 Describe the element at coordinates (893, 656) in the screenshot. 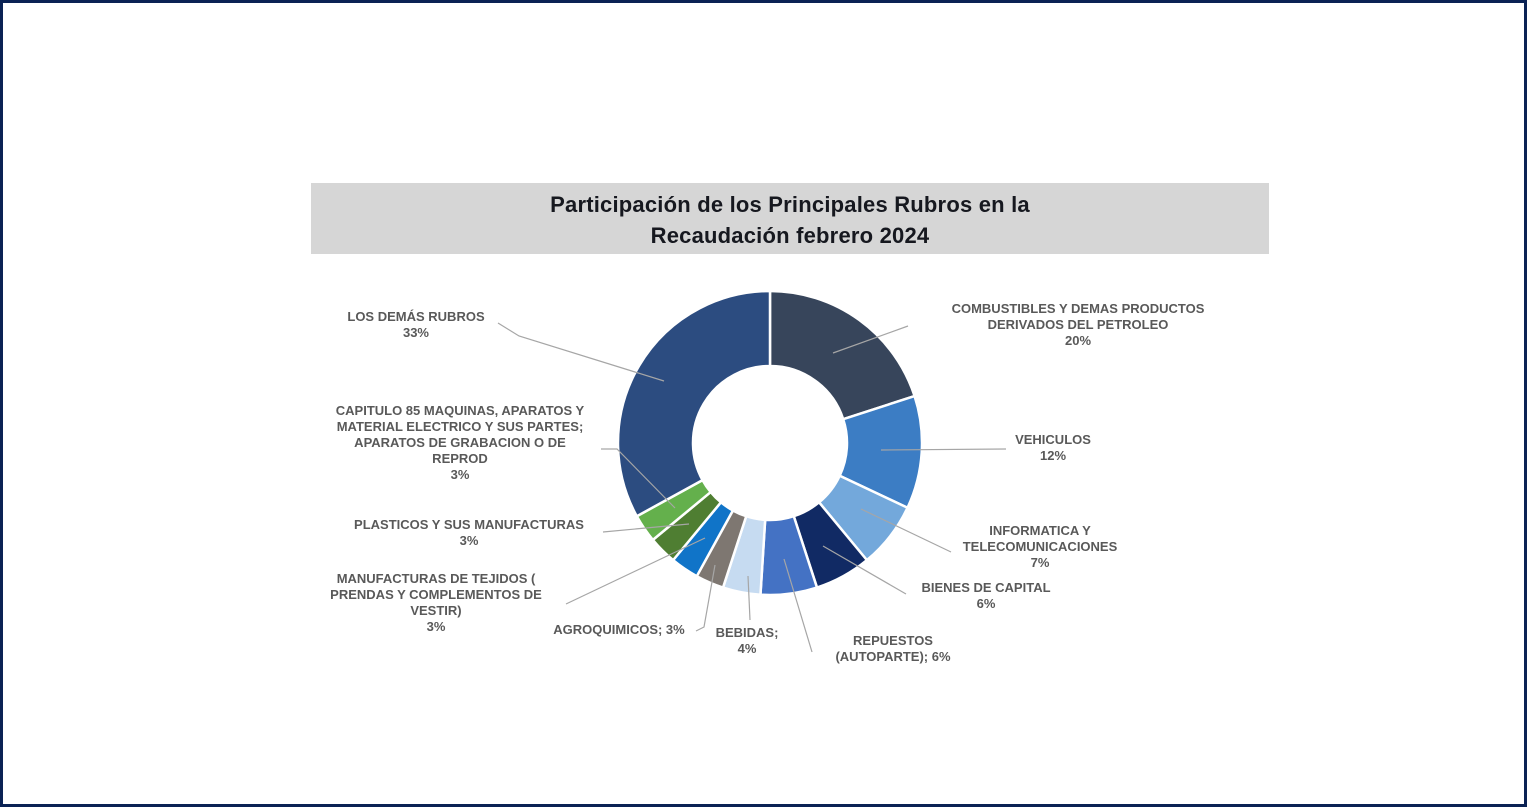

I see `segment-label-repuestos-line2: (AUTOPARTE); 6%` at that location.